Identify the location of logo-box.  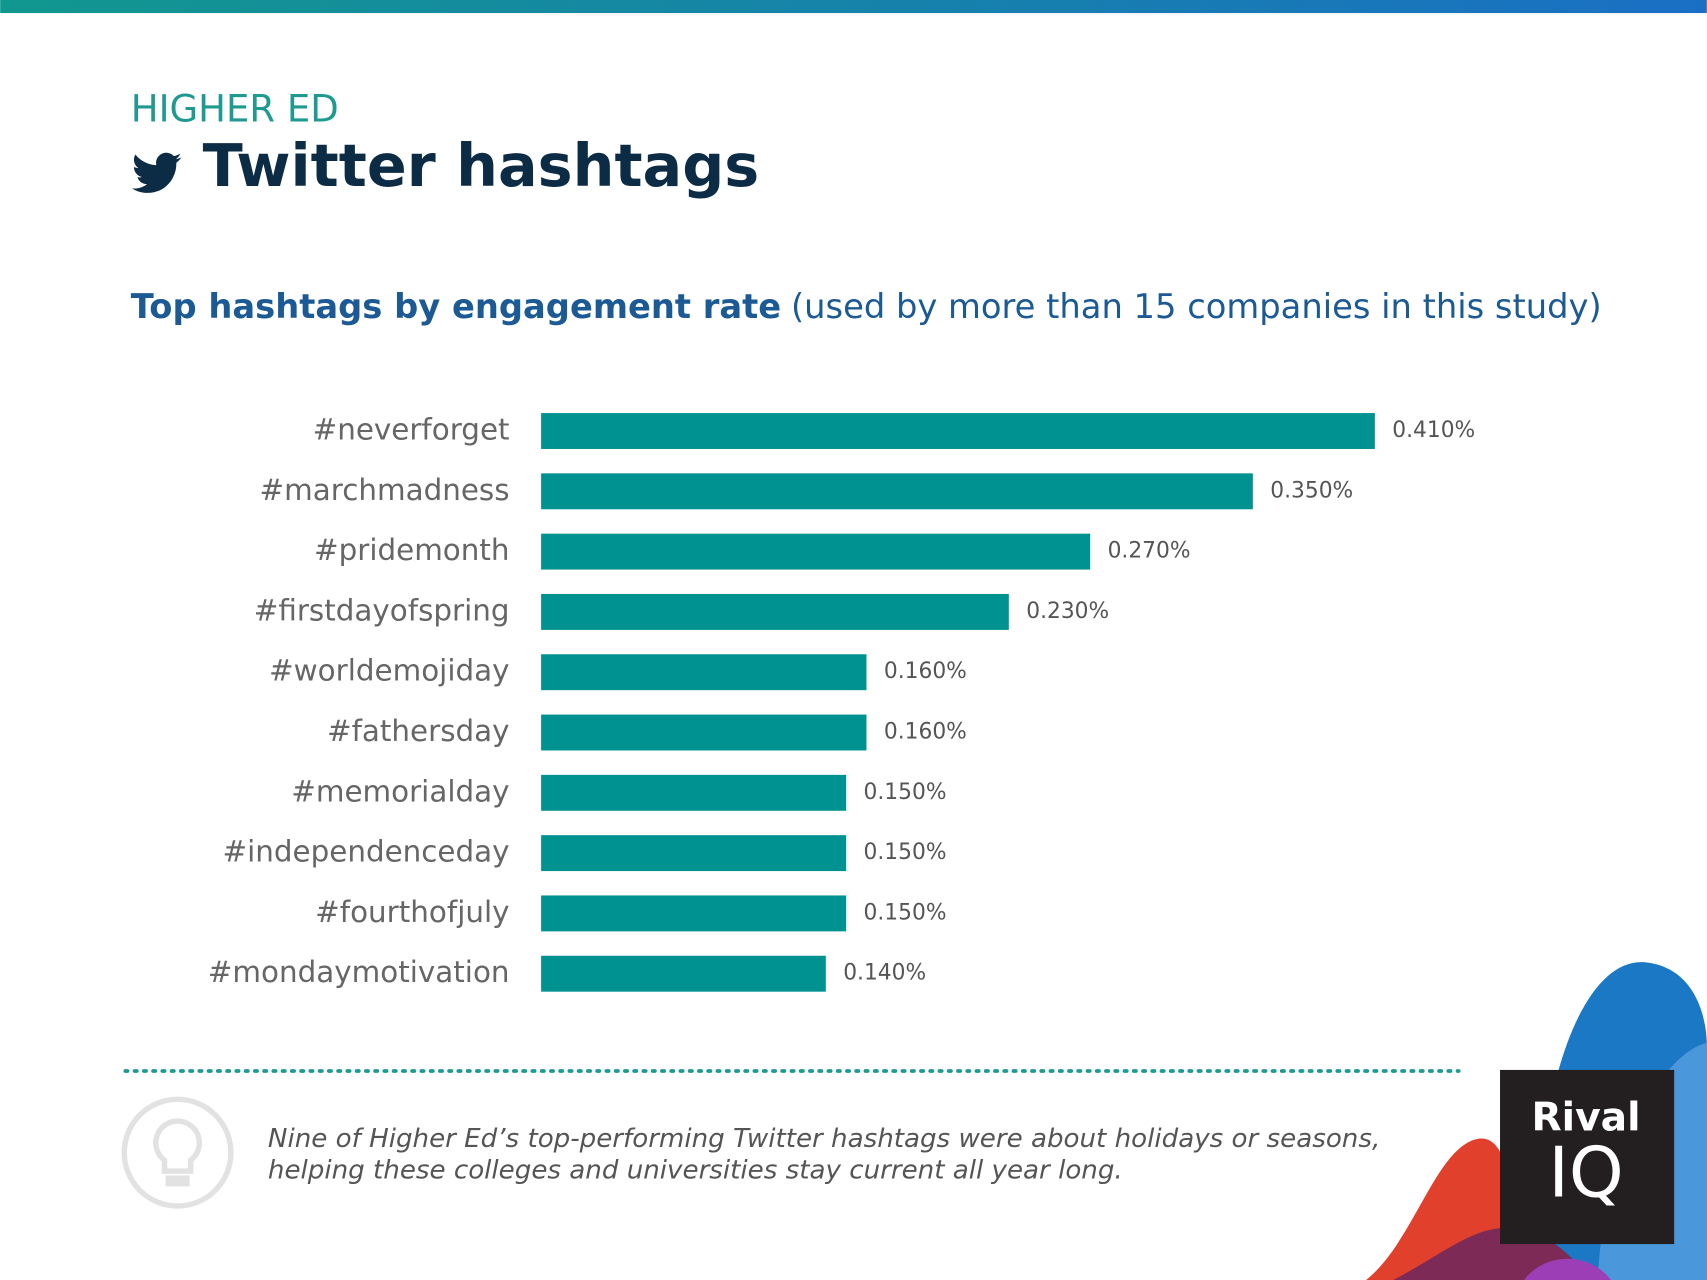
(1587, 1157).